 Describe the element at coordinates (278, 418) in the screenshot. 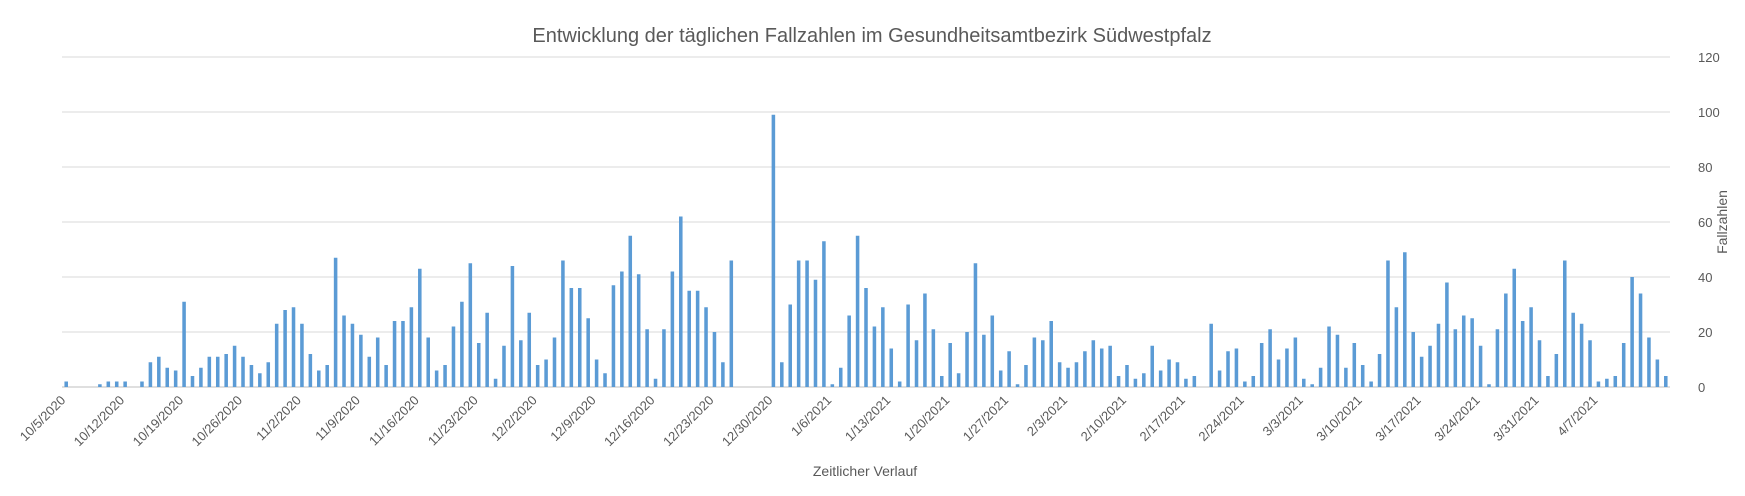

I see `x-tick-label: 11/2/2020` at that location.